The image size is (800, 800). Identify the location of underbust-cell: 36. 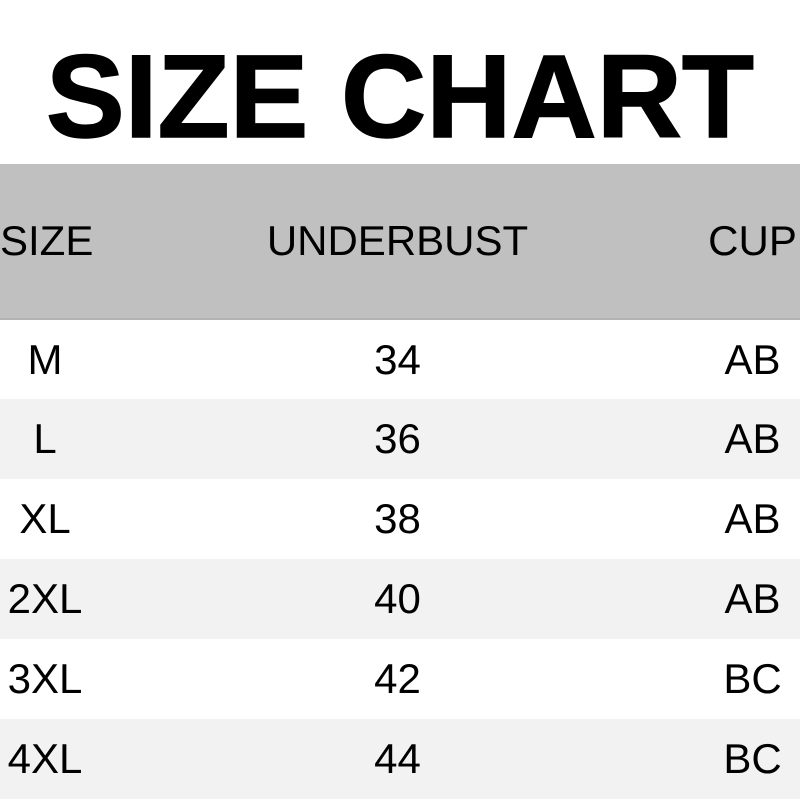
(397, 439).